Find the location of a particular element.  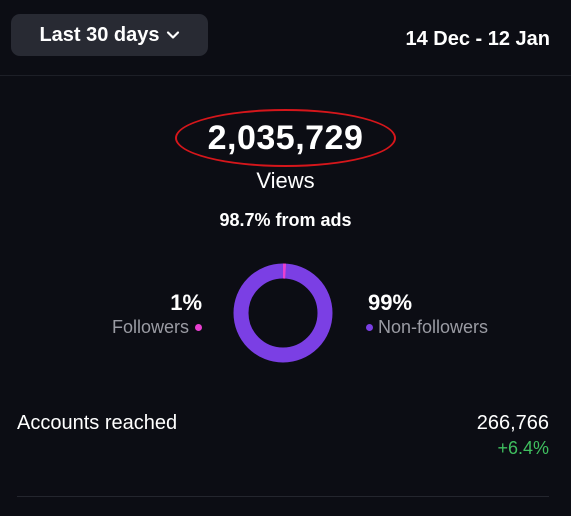

highlight-circle: 2,035,729 is located at coordinates (285, 138).